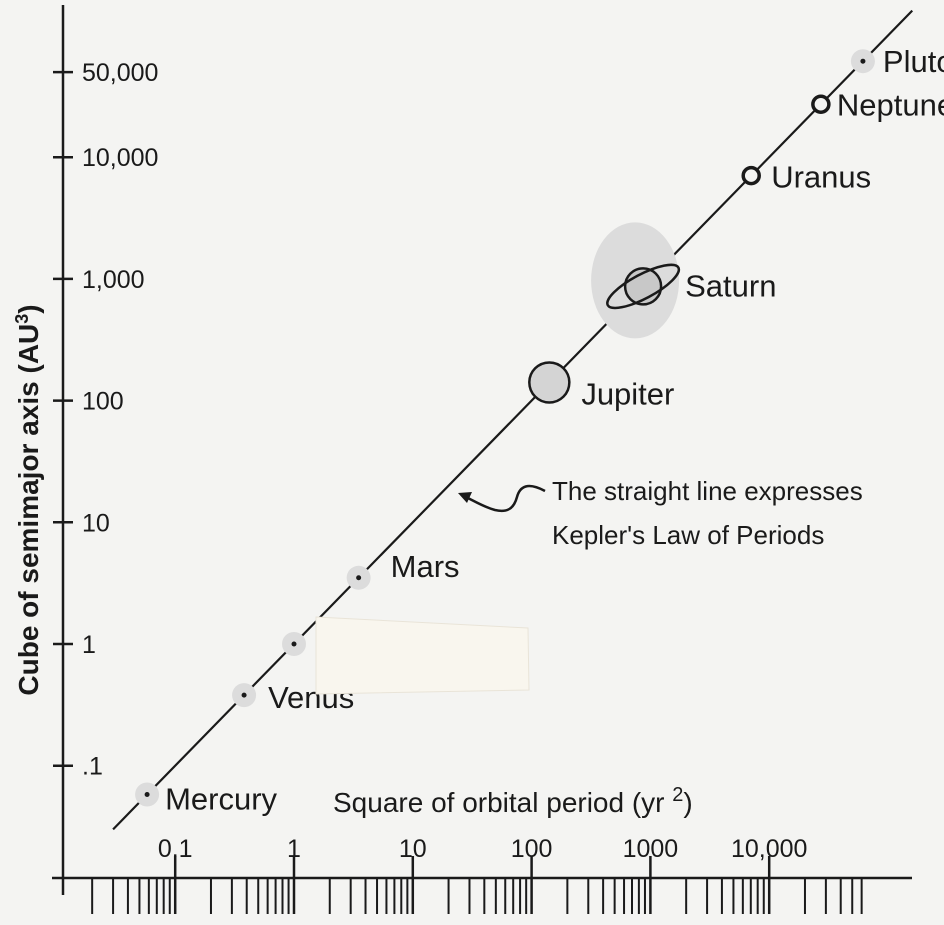 The height and width of the screenshot is (925, 944). I want to click on y-tick-label: .1, so click(92, 767).